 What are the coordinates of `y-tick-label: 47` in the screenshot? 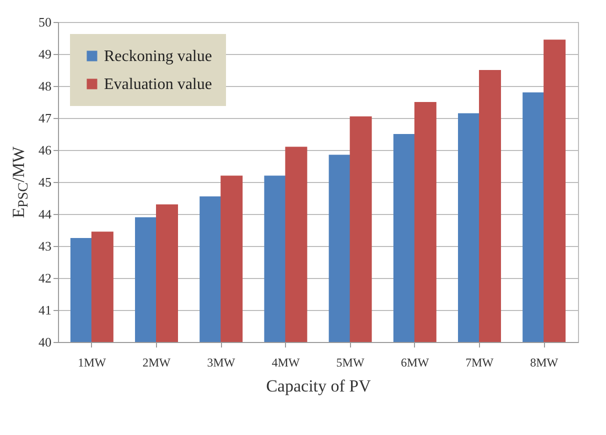 It's located at (45, 118).